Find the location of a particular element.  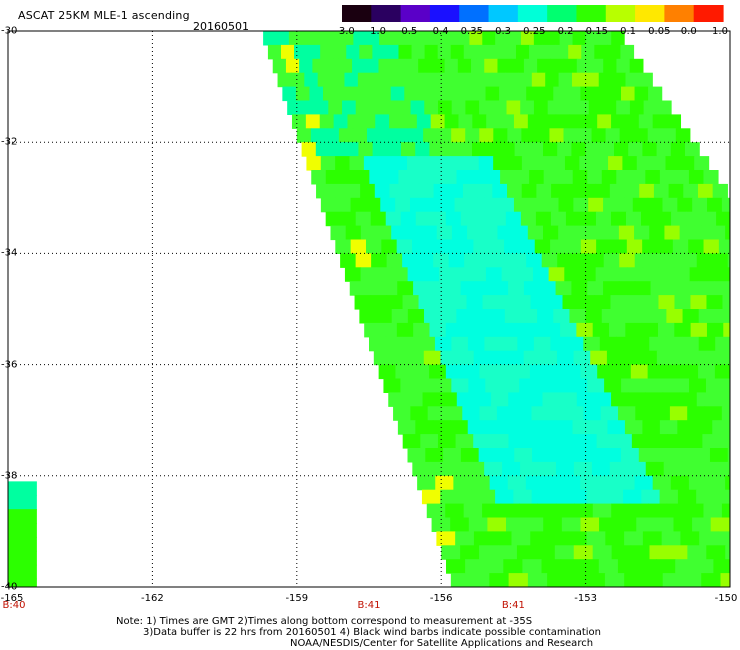

longitude-tick-label: -156 is located at coordinates (441, 598).